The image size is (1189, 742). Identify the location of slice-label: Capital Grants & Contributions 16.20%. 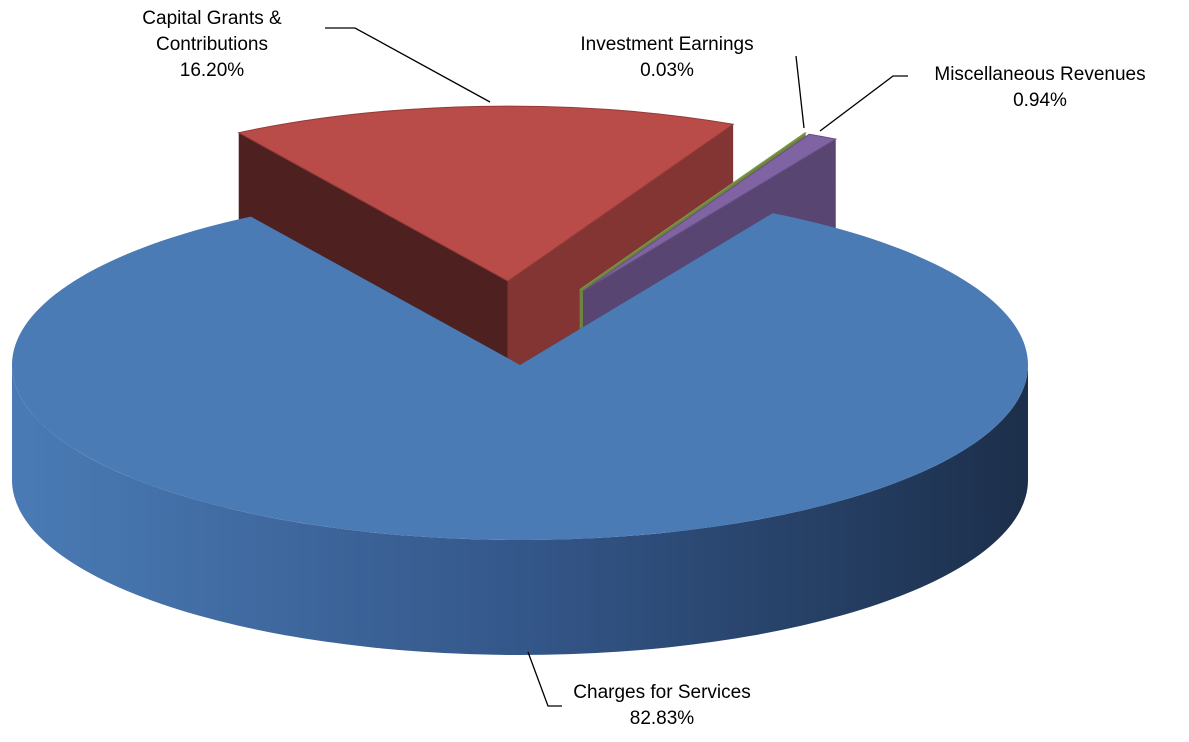
(212, 45).